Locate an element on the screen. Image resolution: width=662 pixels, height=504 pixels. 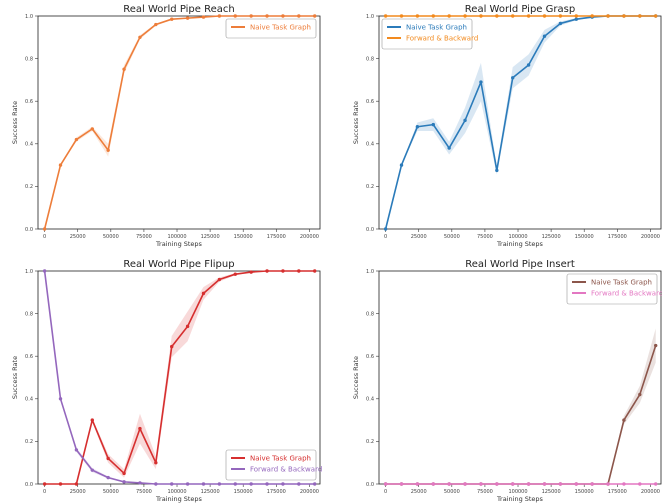
chart-title: Real World Pipe Reach is located at coordinates (178, 9).